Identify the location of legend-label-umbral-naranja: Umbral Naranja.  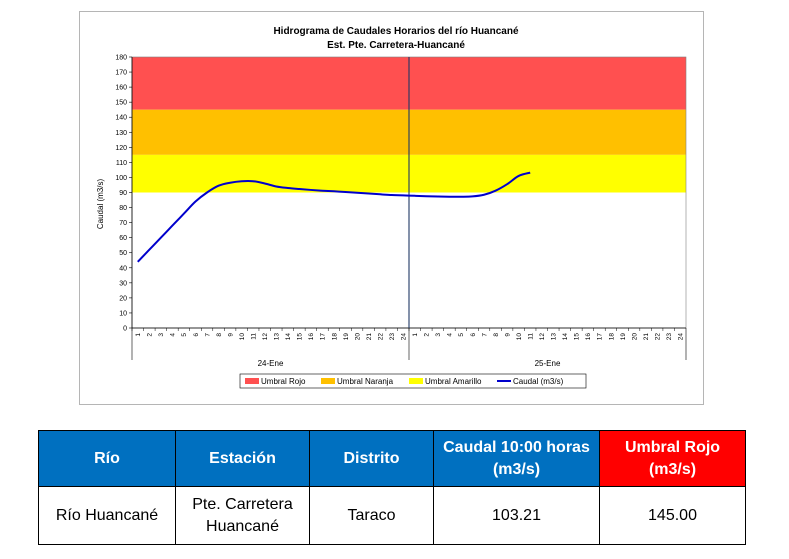
(365, 381).